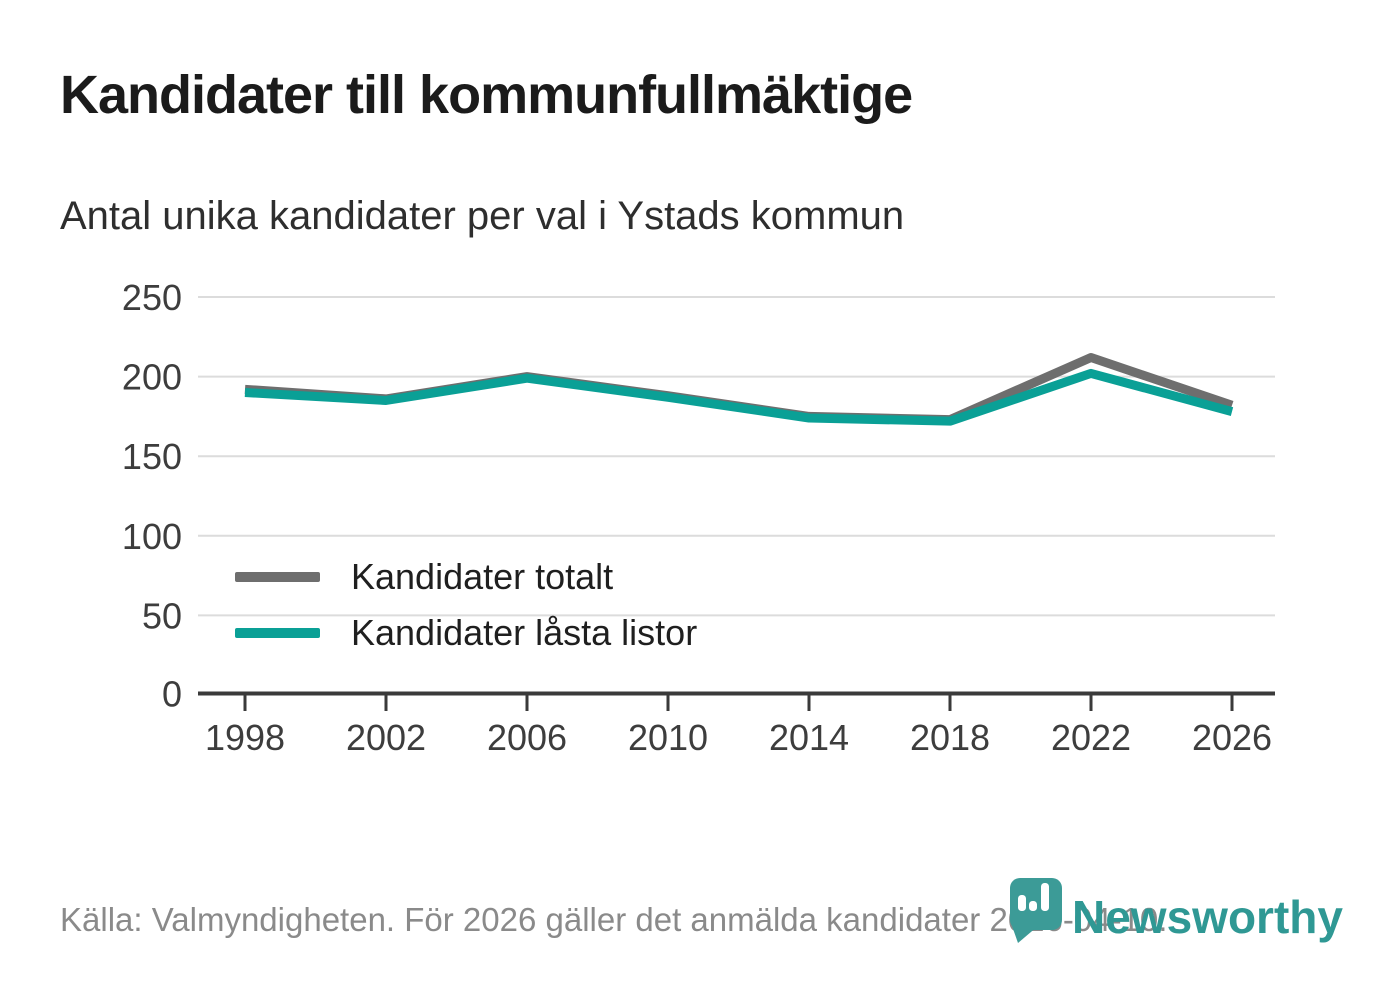 The height and width of the screenshot is (999, 1382). What do you see at coordinates (1207, 917) in the screenshot?
I see `newsworthy-wordmark: Newsworthy` at bounding box center [1207, 917].